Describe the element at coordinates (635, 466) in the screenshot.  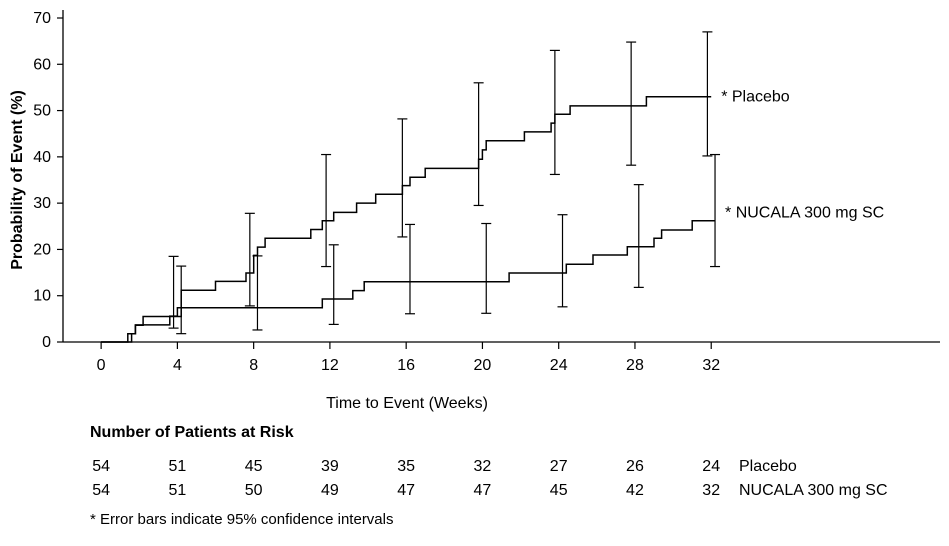
I see `risk-value: 26` at that location.